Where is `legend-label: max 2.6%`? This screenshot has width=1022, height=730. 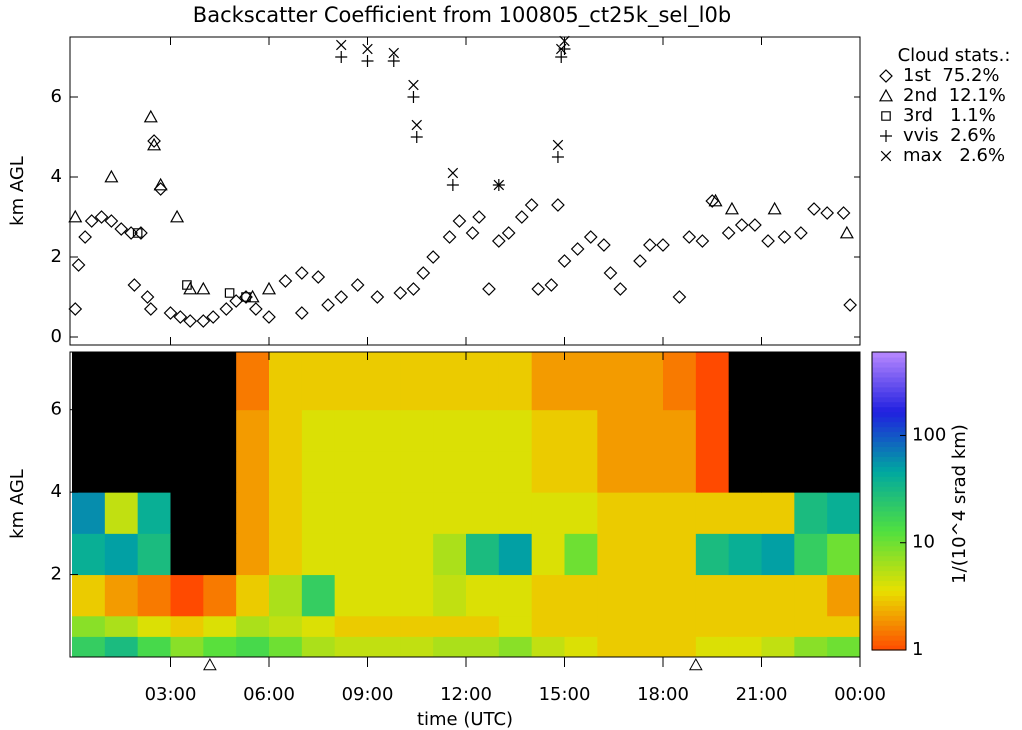
legend-label: max 2.6% is located at coordinates (954, 155).